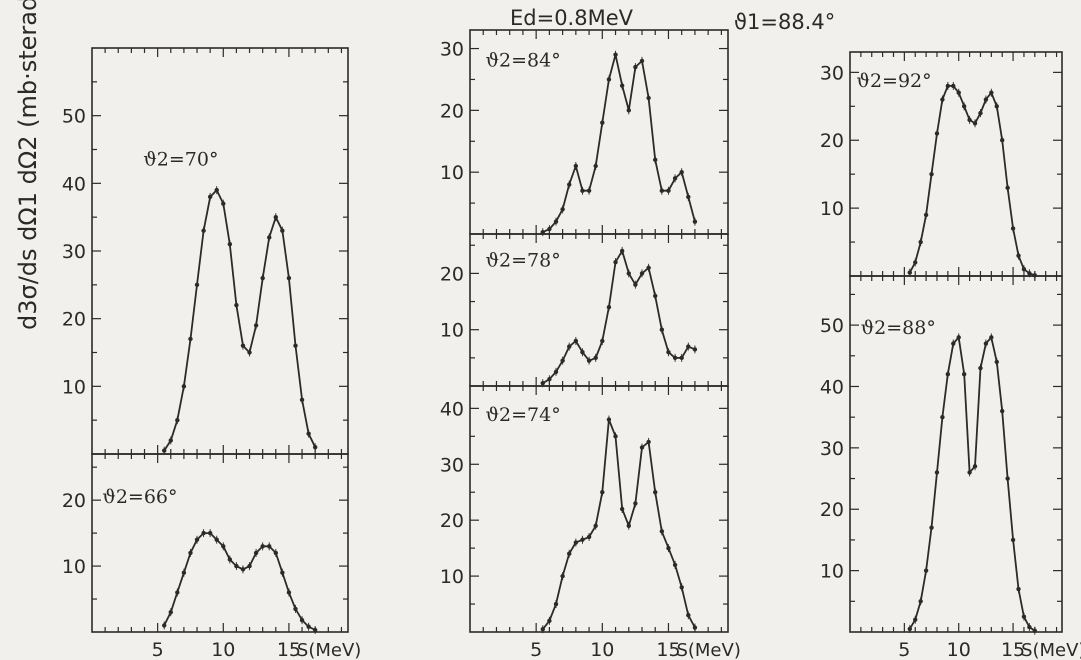 The image size is (1081, 660). Describe the element at coordinates (139, 497) in the screenshot. I see `panel-label: ϑ2=66°` at that location.